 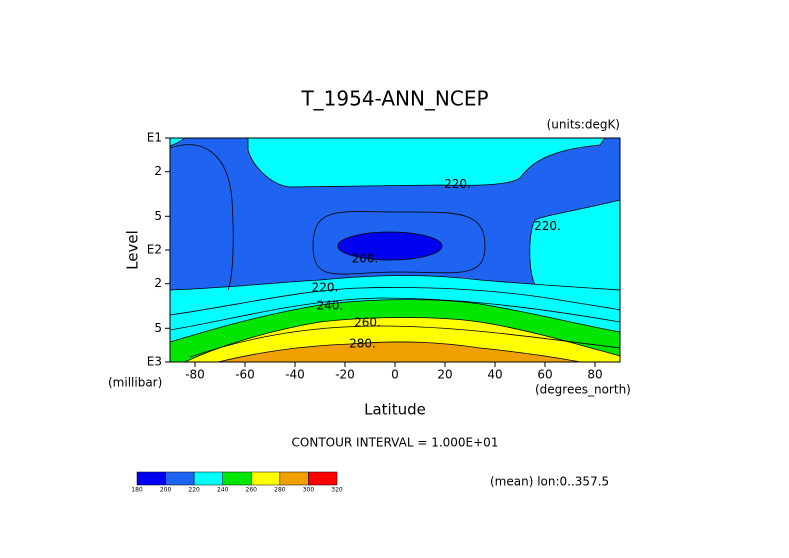 I want to click on y-unit: (millibar), so click(x=135, y=383).